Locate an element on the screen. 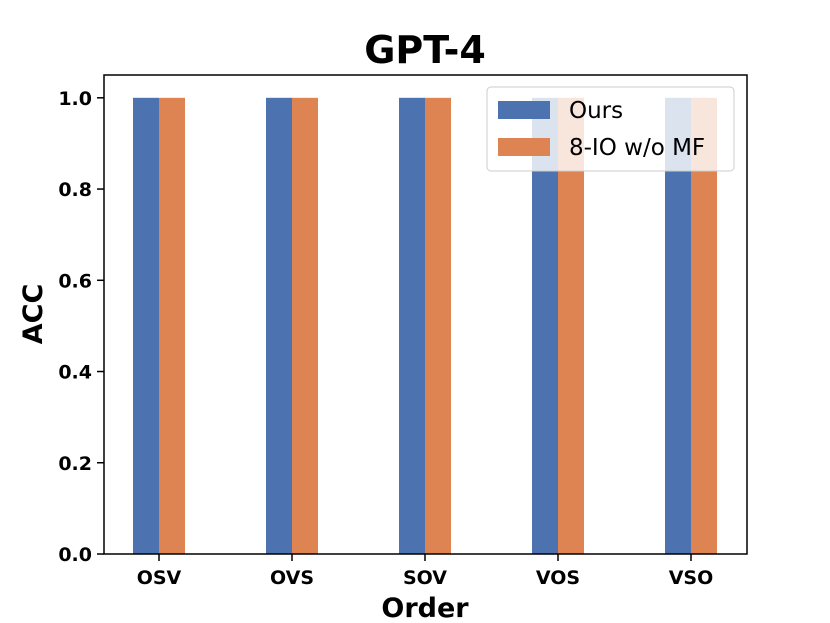 The image size is (830, 623). bar-vso-ours is located at coordinates (678, 326).